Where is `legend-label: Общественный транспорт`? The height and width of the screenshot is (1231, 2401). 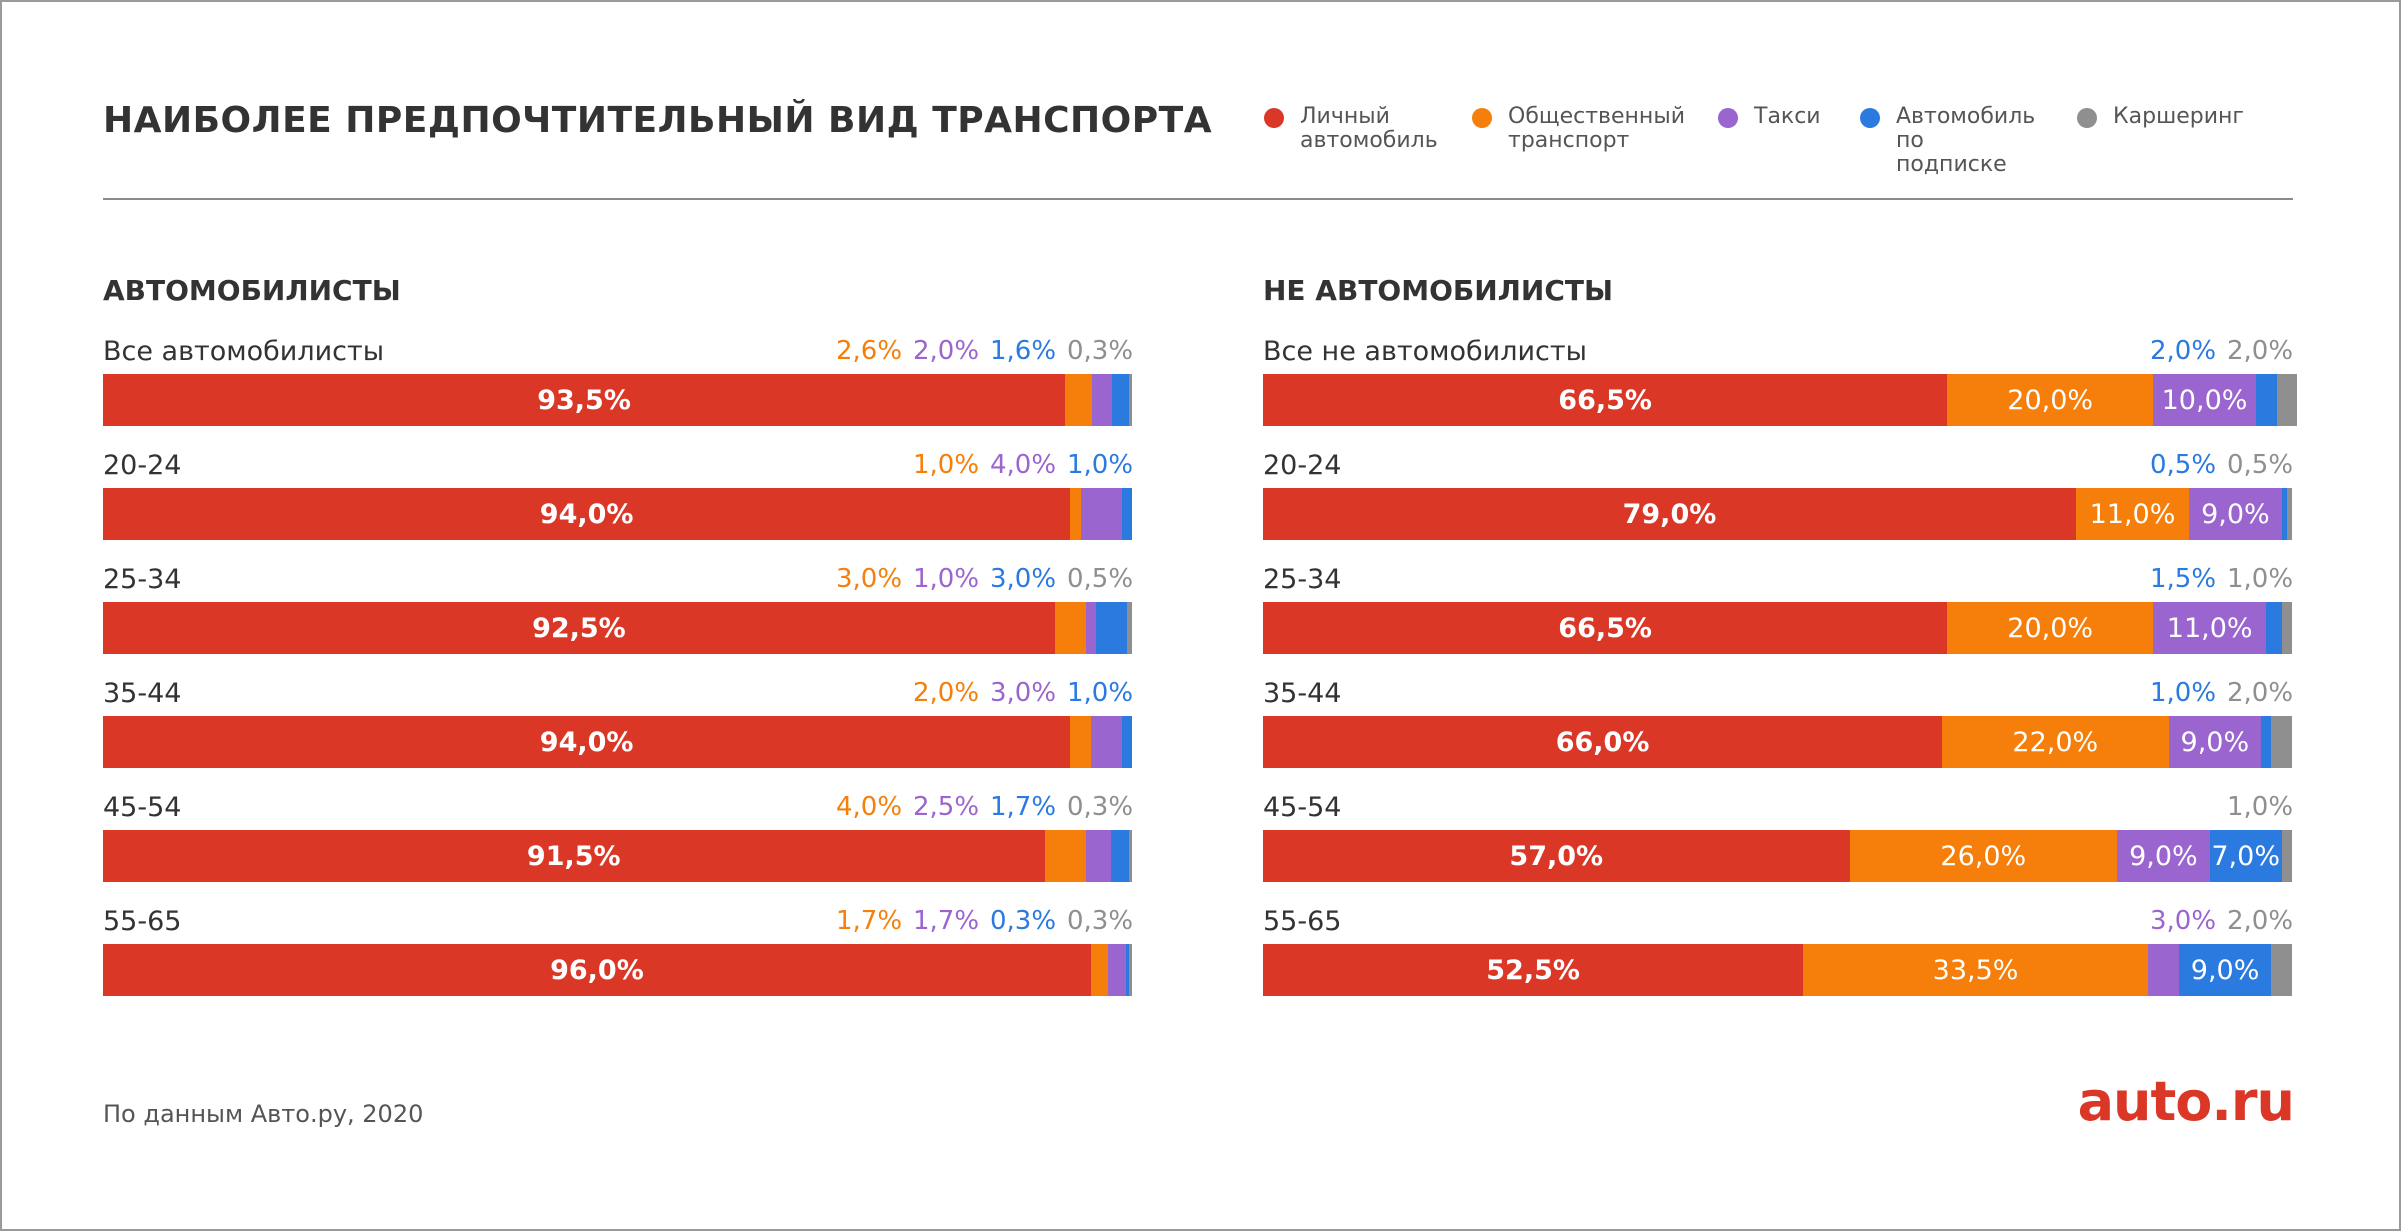
legend-label: Общественный транспорт is located at coordinates (1596, 128).